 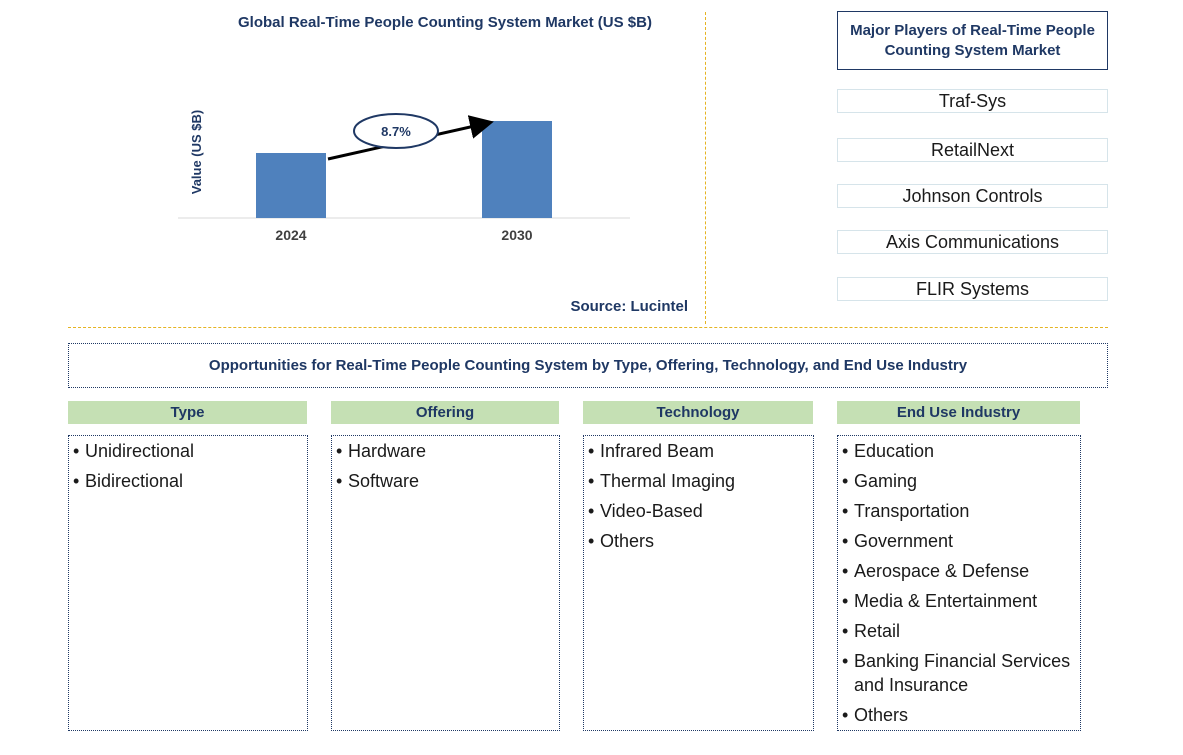 What do you see at coordinates (699, 451) in the screenshot?
I see `list-item: Infrared Beam` at bounding box center [699, 451].